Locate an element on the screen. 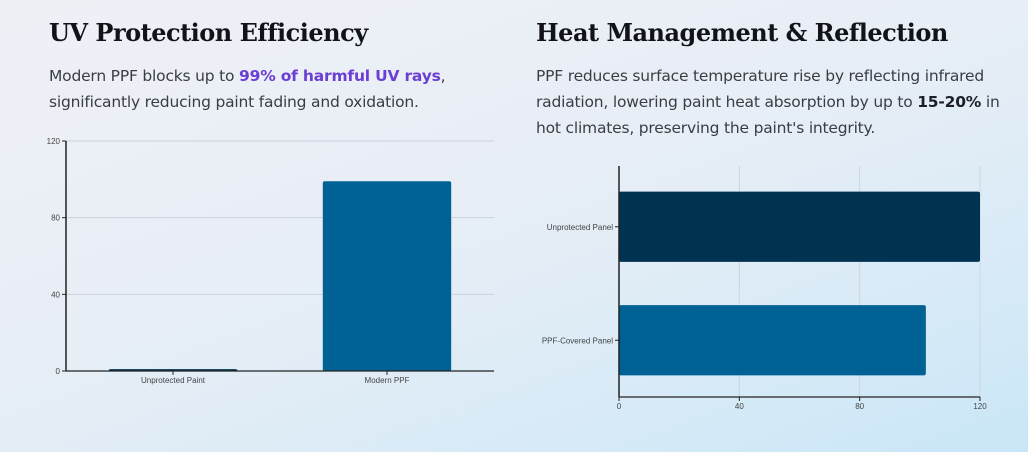 This screenshot has width=1028, height=452. y-tick-label: PPF-Covered Panel is located at coordinates (577, 340).